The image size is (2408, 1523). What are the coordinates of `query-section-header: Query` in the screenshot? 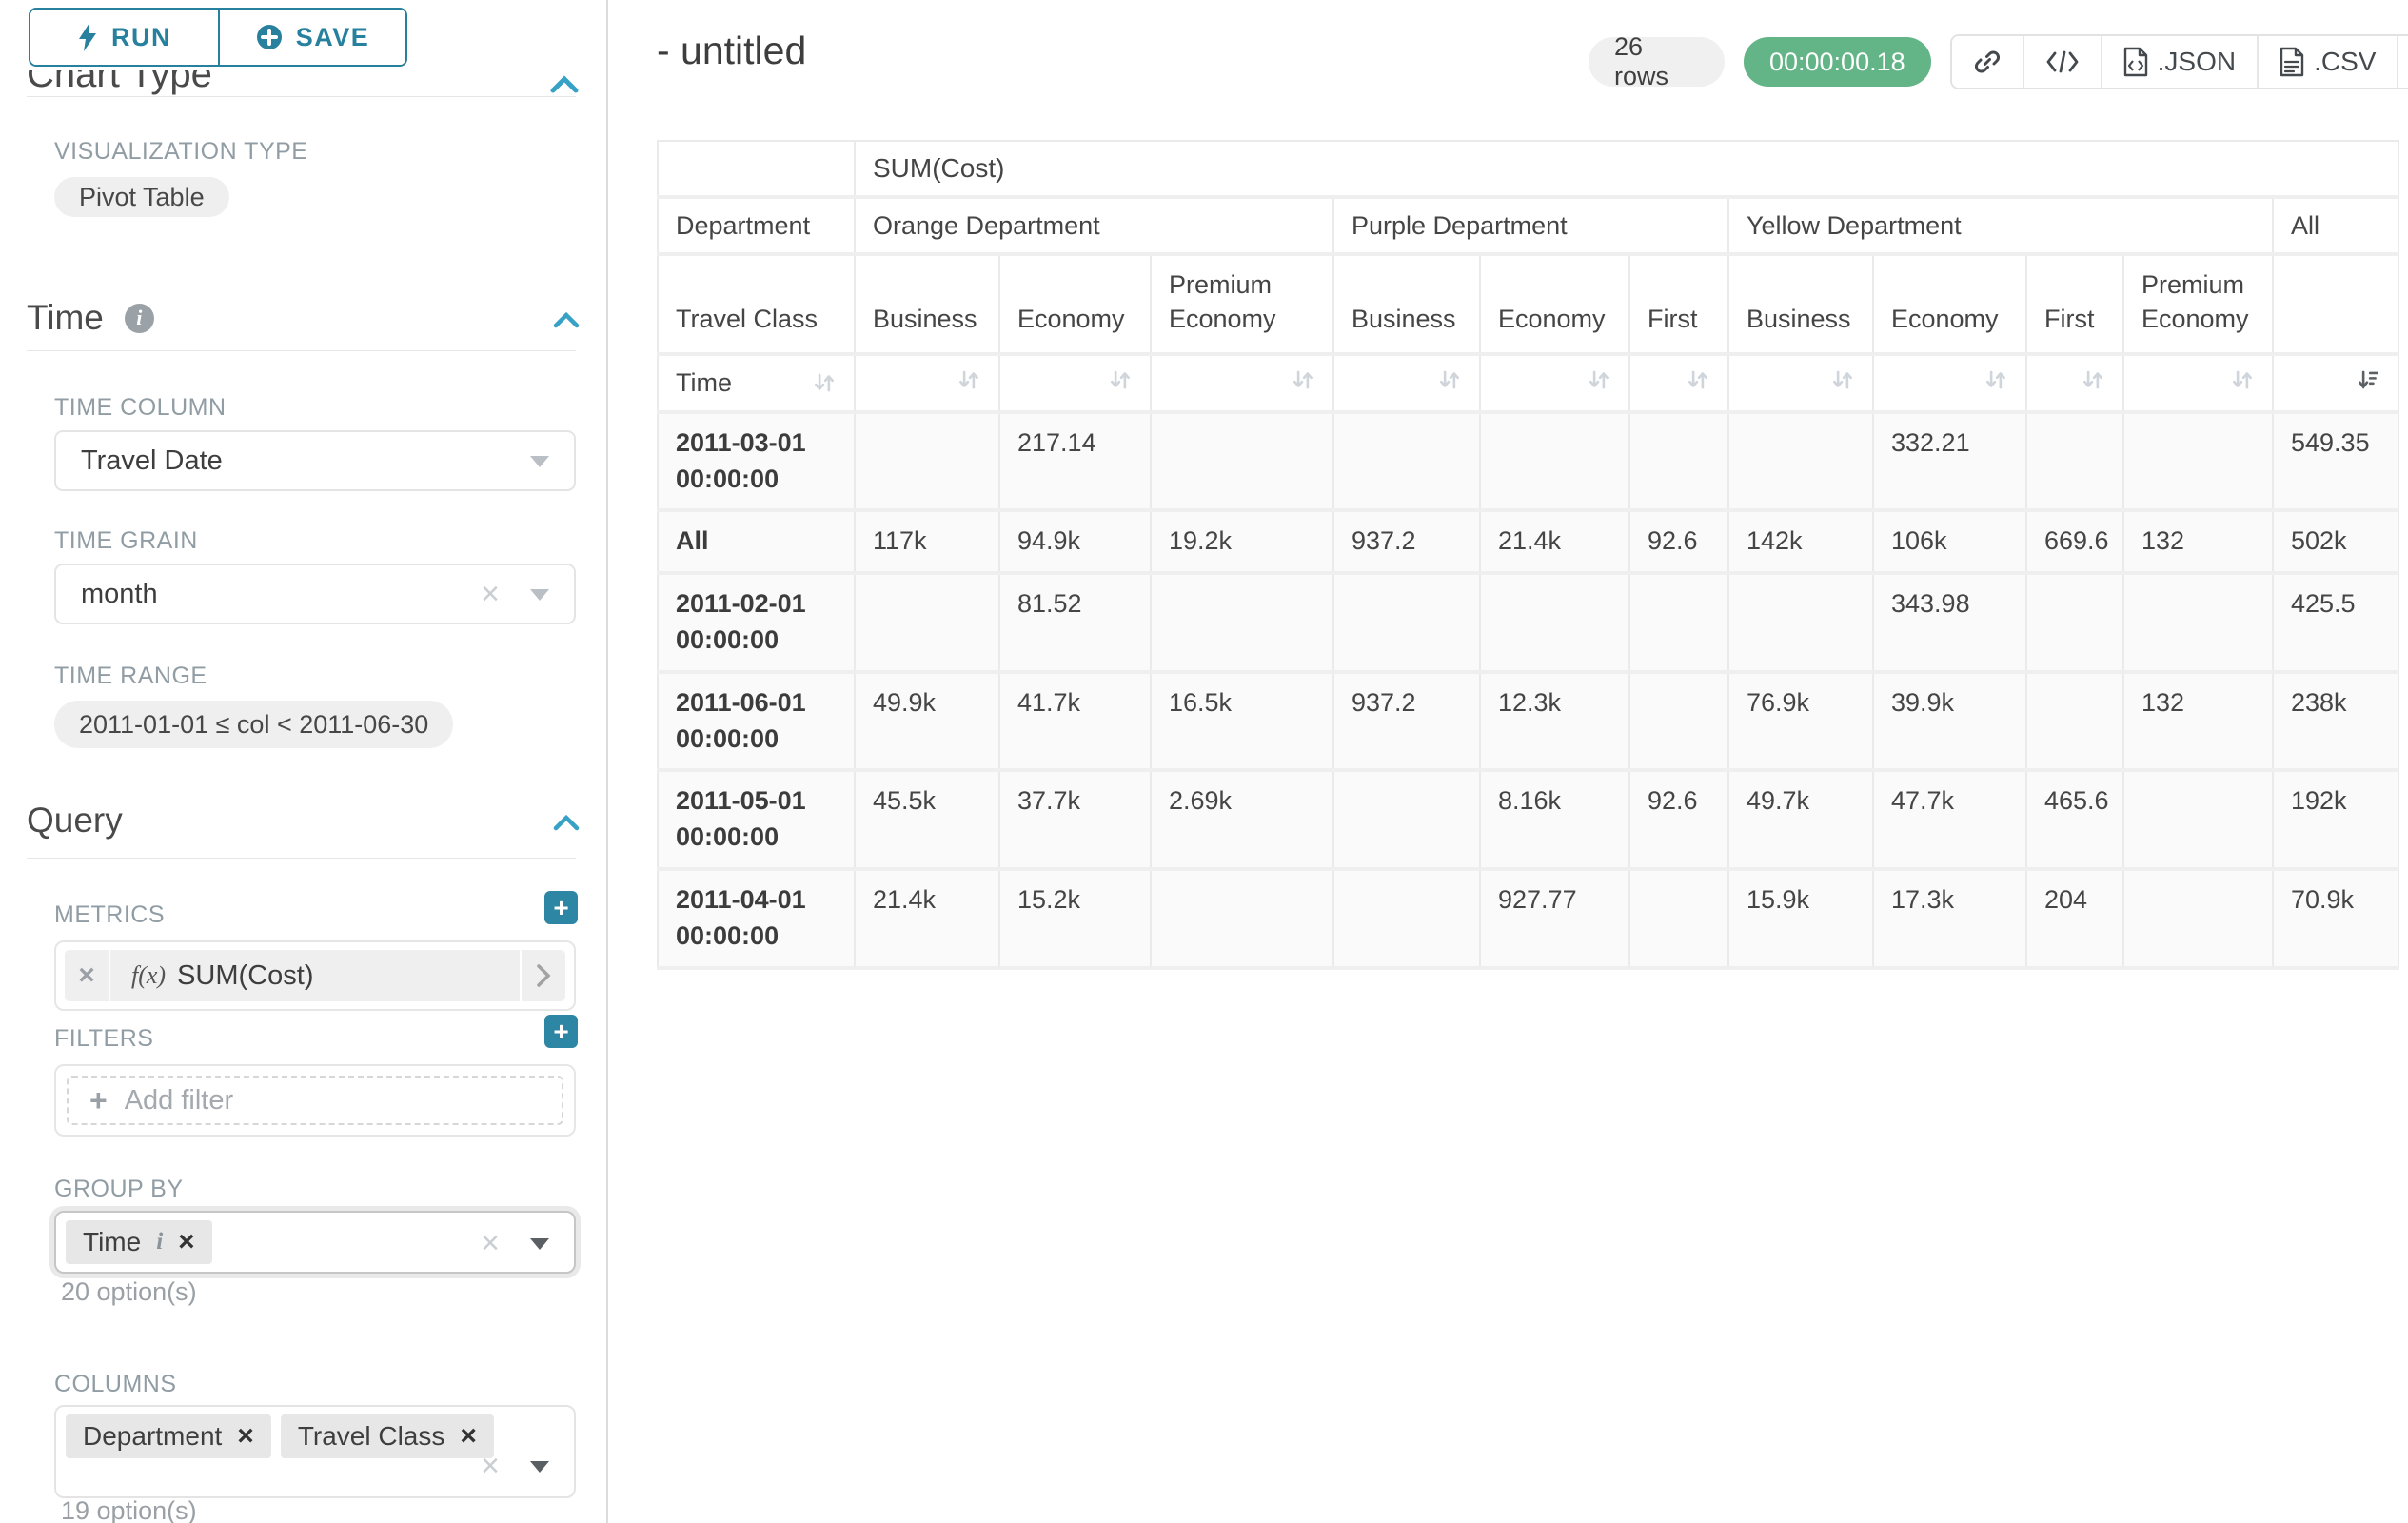 It's located at (75, 821).